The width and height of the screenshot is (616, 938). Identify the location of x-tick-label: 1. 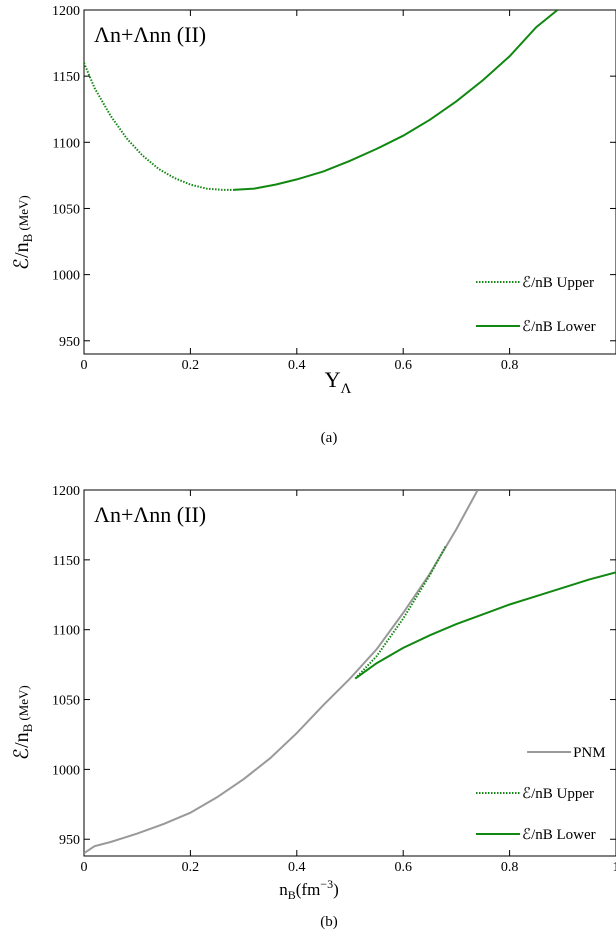
(614, 867).